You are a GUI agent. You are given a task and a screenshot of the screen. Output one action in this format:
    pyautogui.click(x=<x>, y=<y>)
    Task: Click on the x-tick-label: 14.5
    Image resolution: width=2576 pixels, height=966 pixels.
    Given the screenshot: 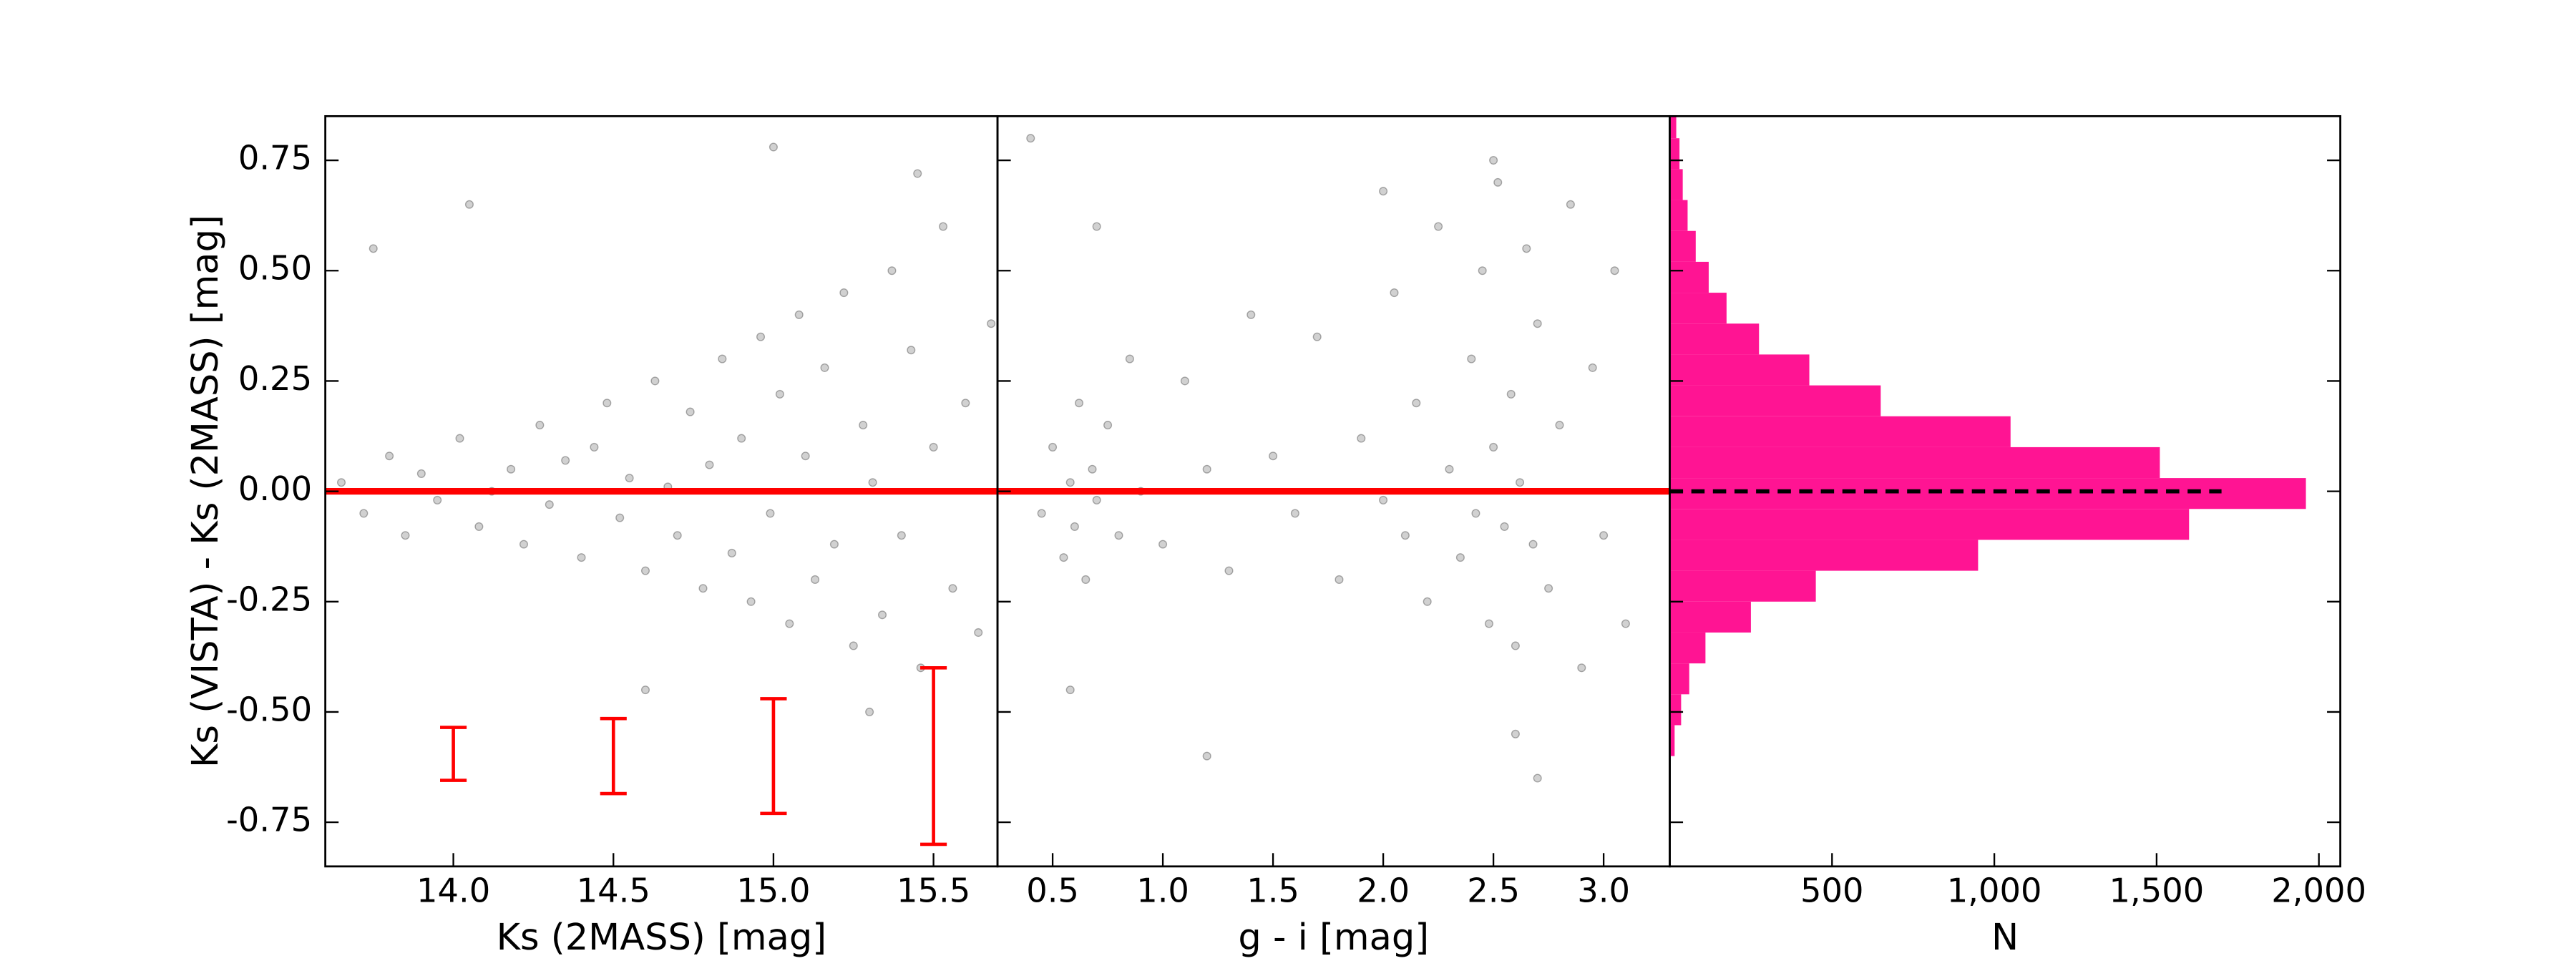 What is the action you would take?
    pyautogui.click(x=613, y=890)
    